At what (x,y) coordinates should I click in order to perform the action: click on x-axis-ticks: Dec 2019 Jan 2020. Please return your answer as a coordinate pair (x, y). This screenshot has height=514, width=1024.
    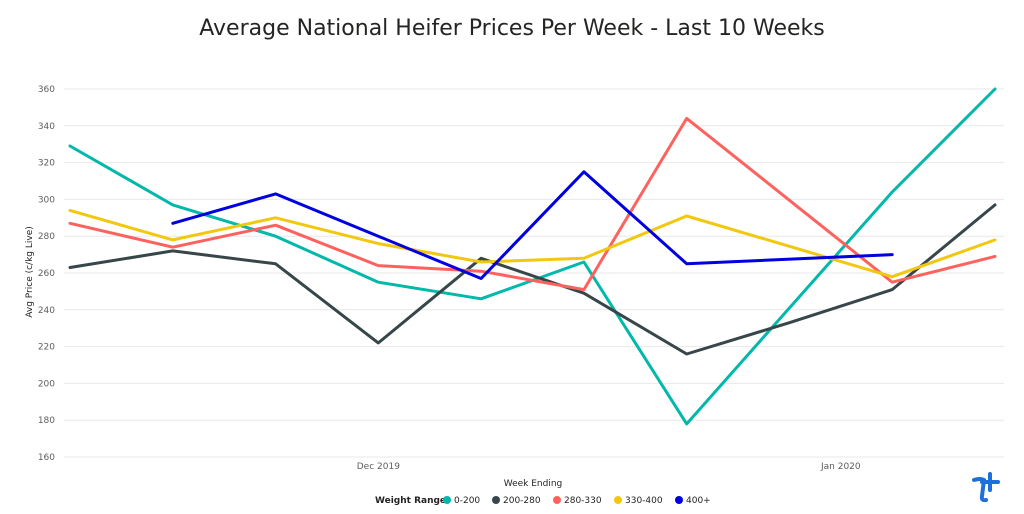
    Looking at the image, I should click on (609, 467).